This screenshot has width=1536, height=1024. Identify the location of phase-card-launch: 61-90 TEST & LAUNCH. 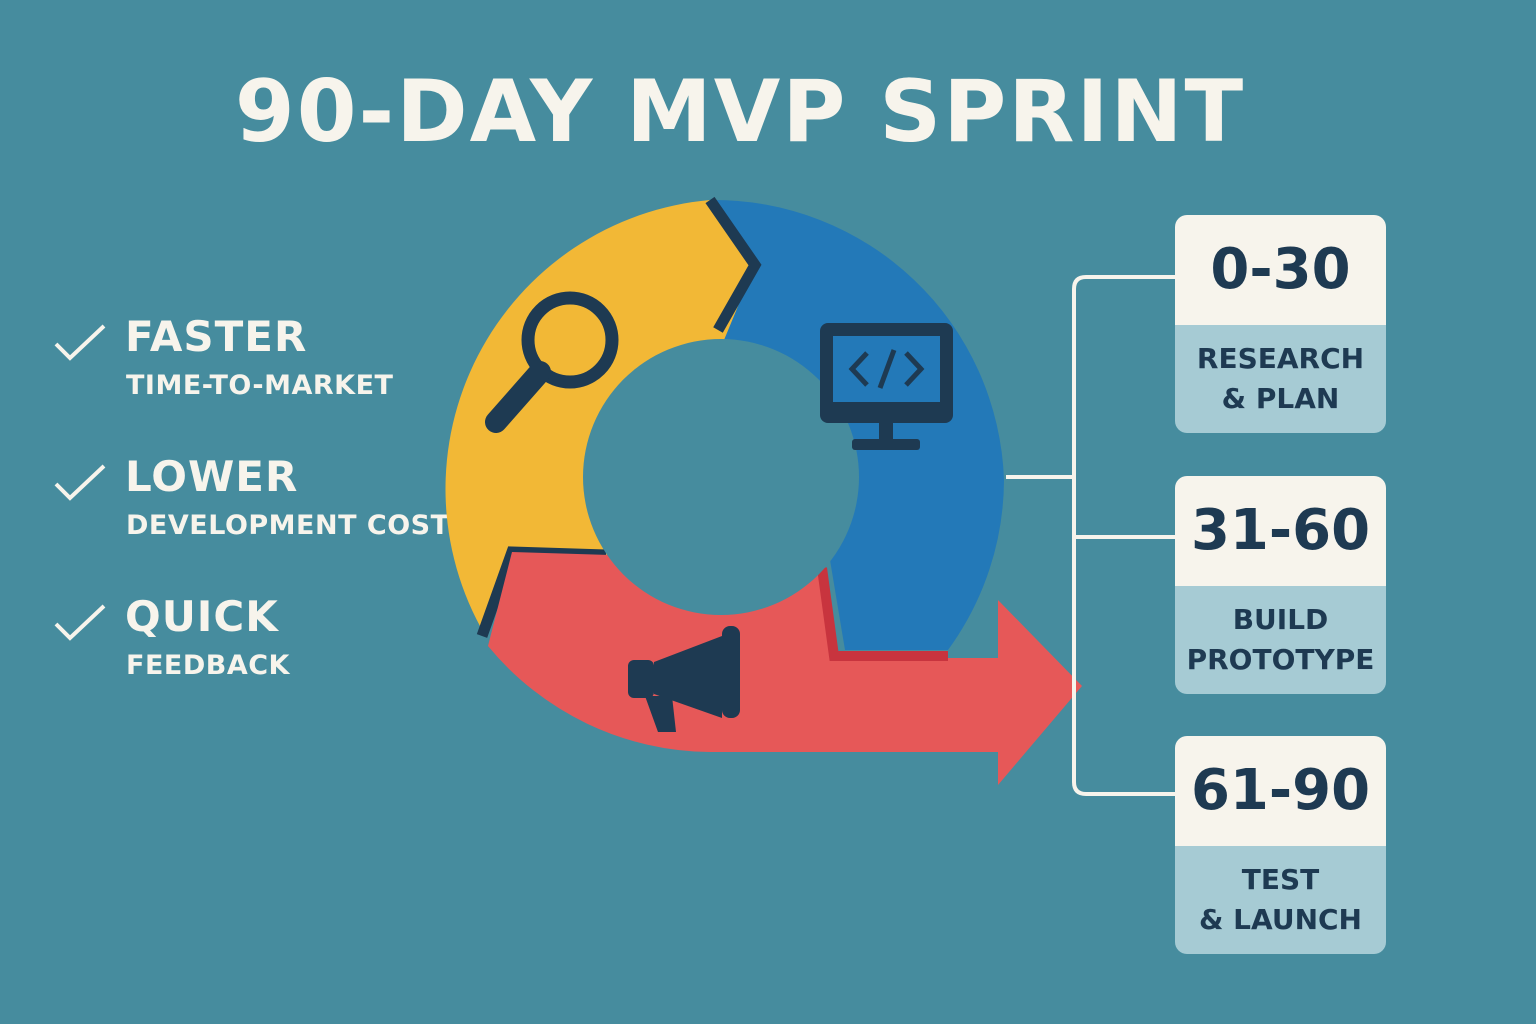
(1280, 845).